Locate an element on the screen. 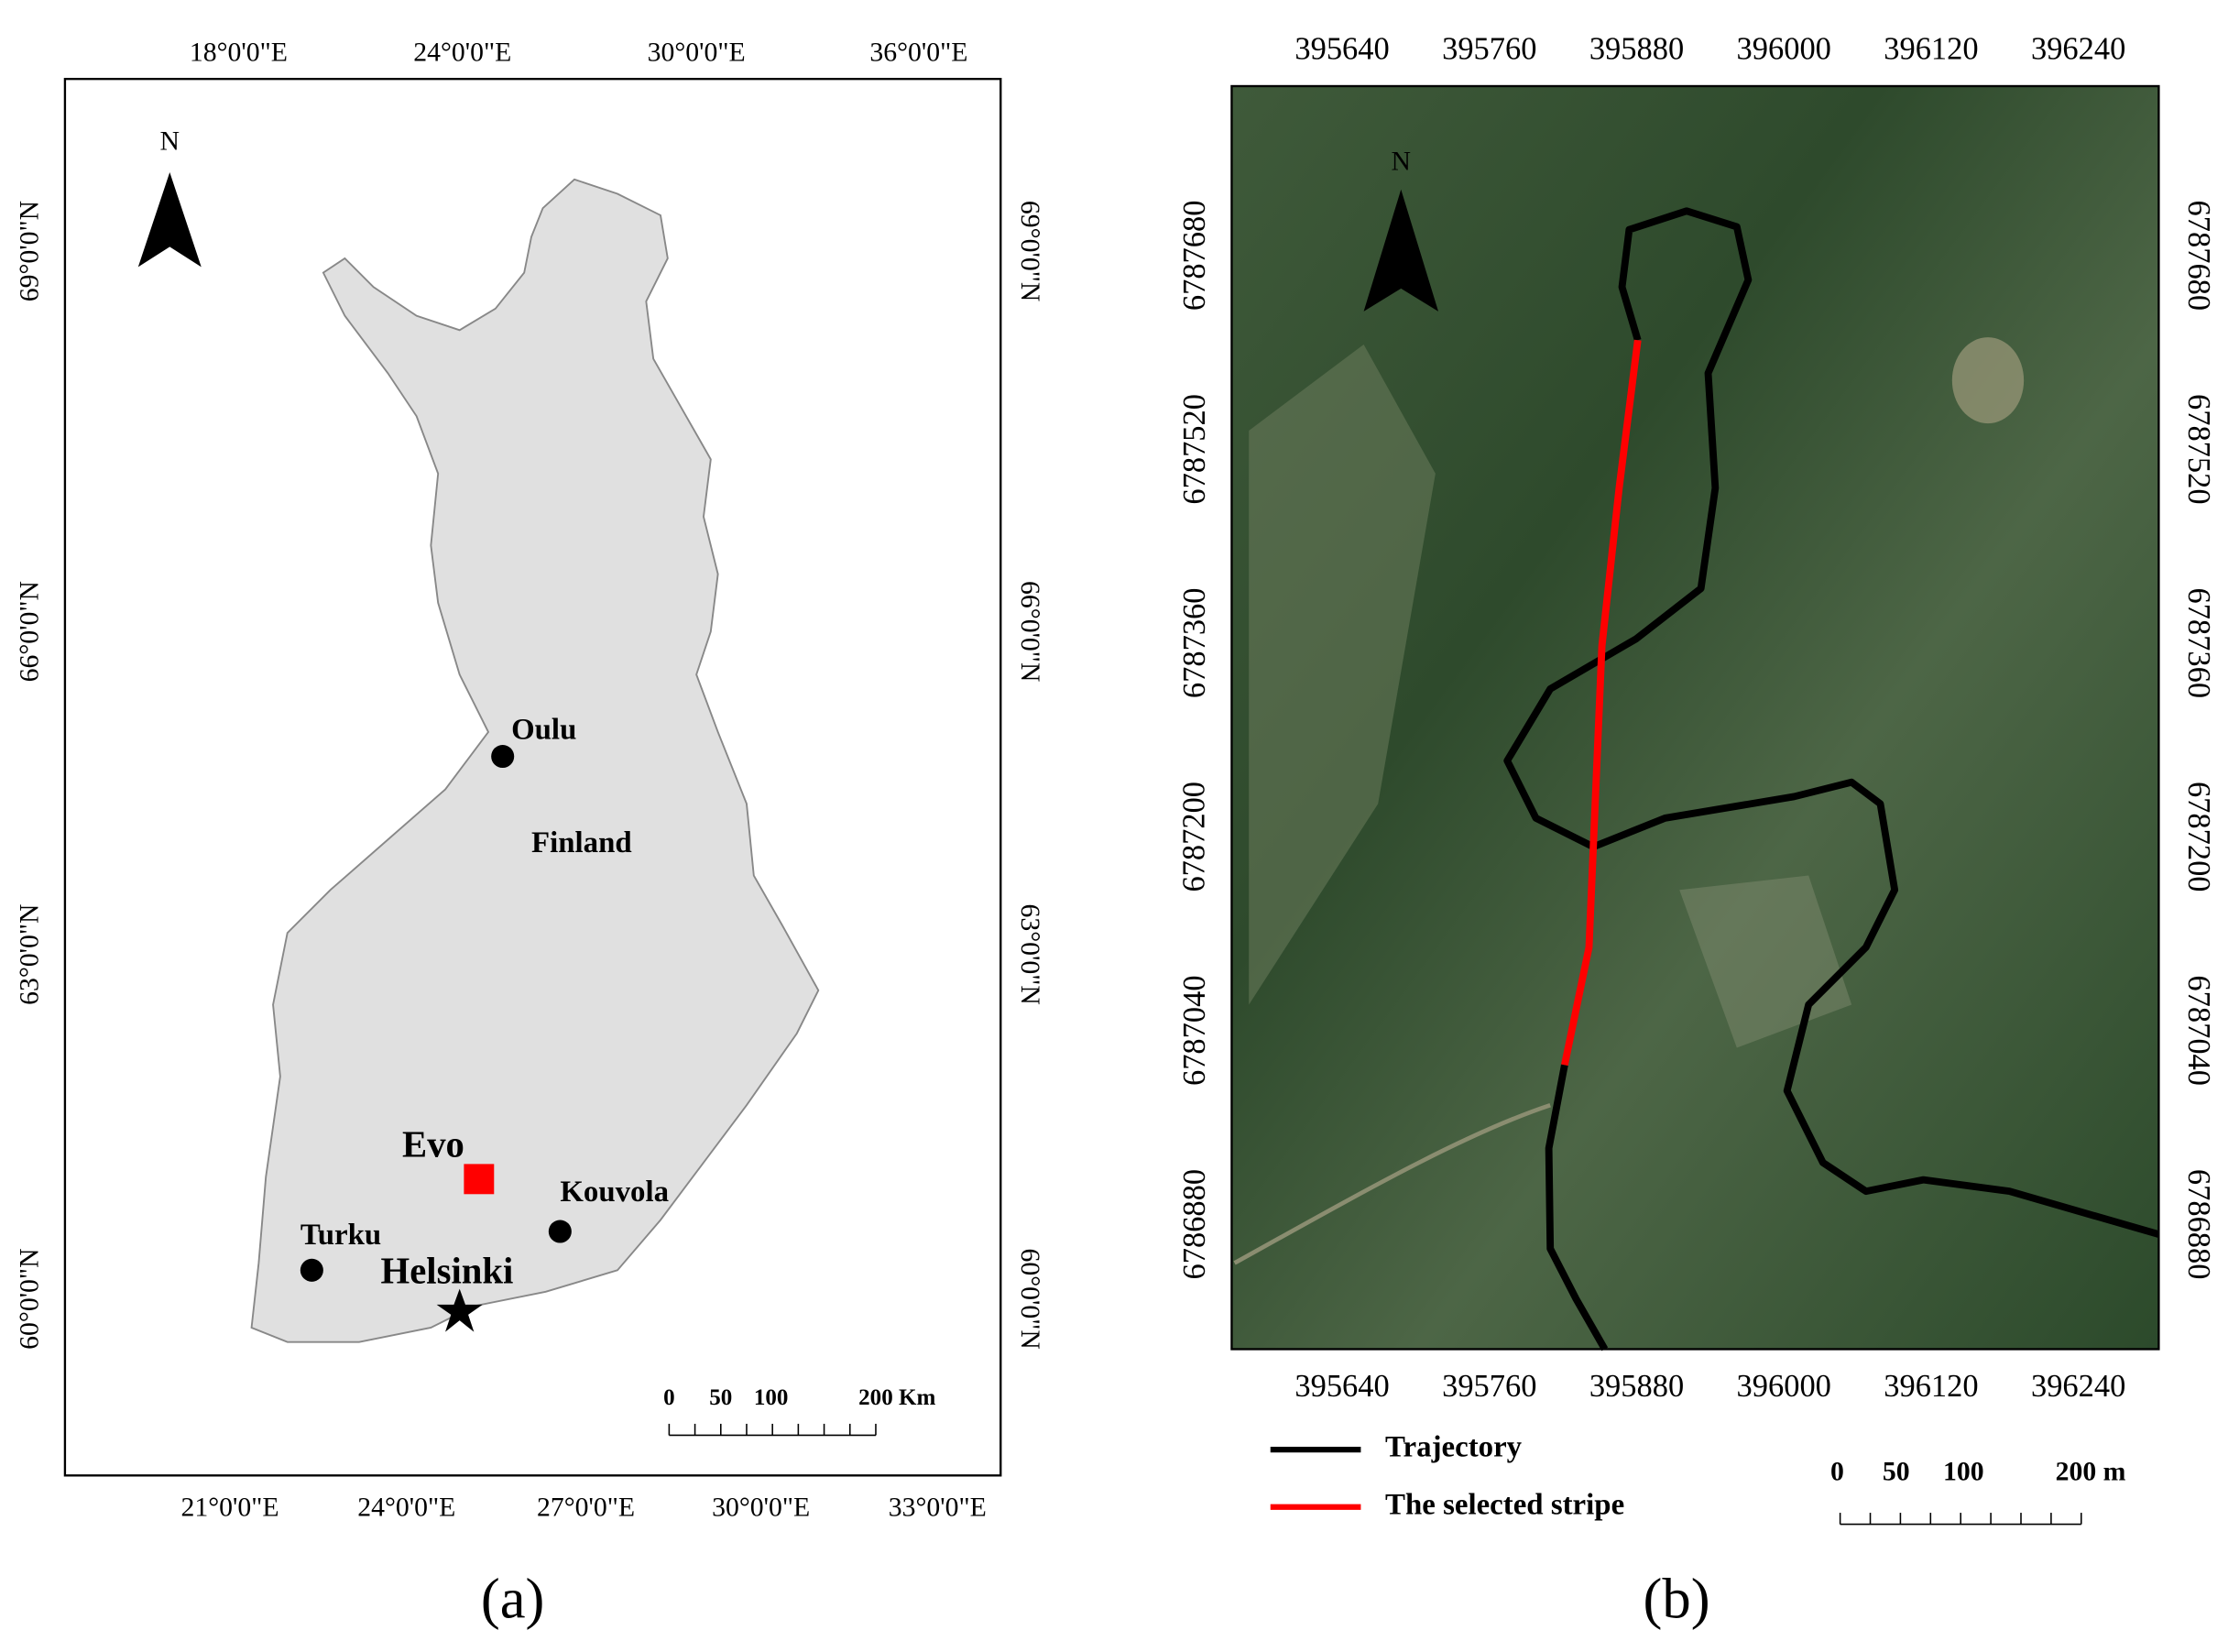  scale-label: 200 Km is located at coordinates (897, 1397).